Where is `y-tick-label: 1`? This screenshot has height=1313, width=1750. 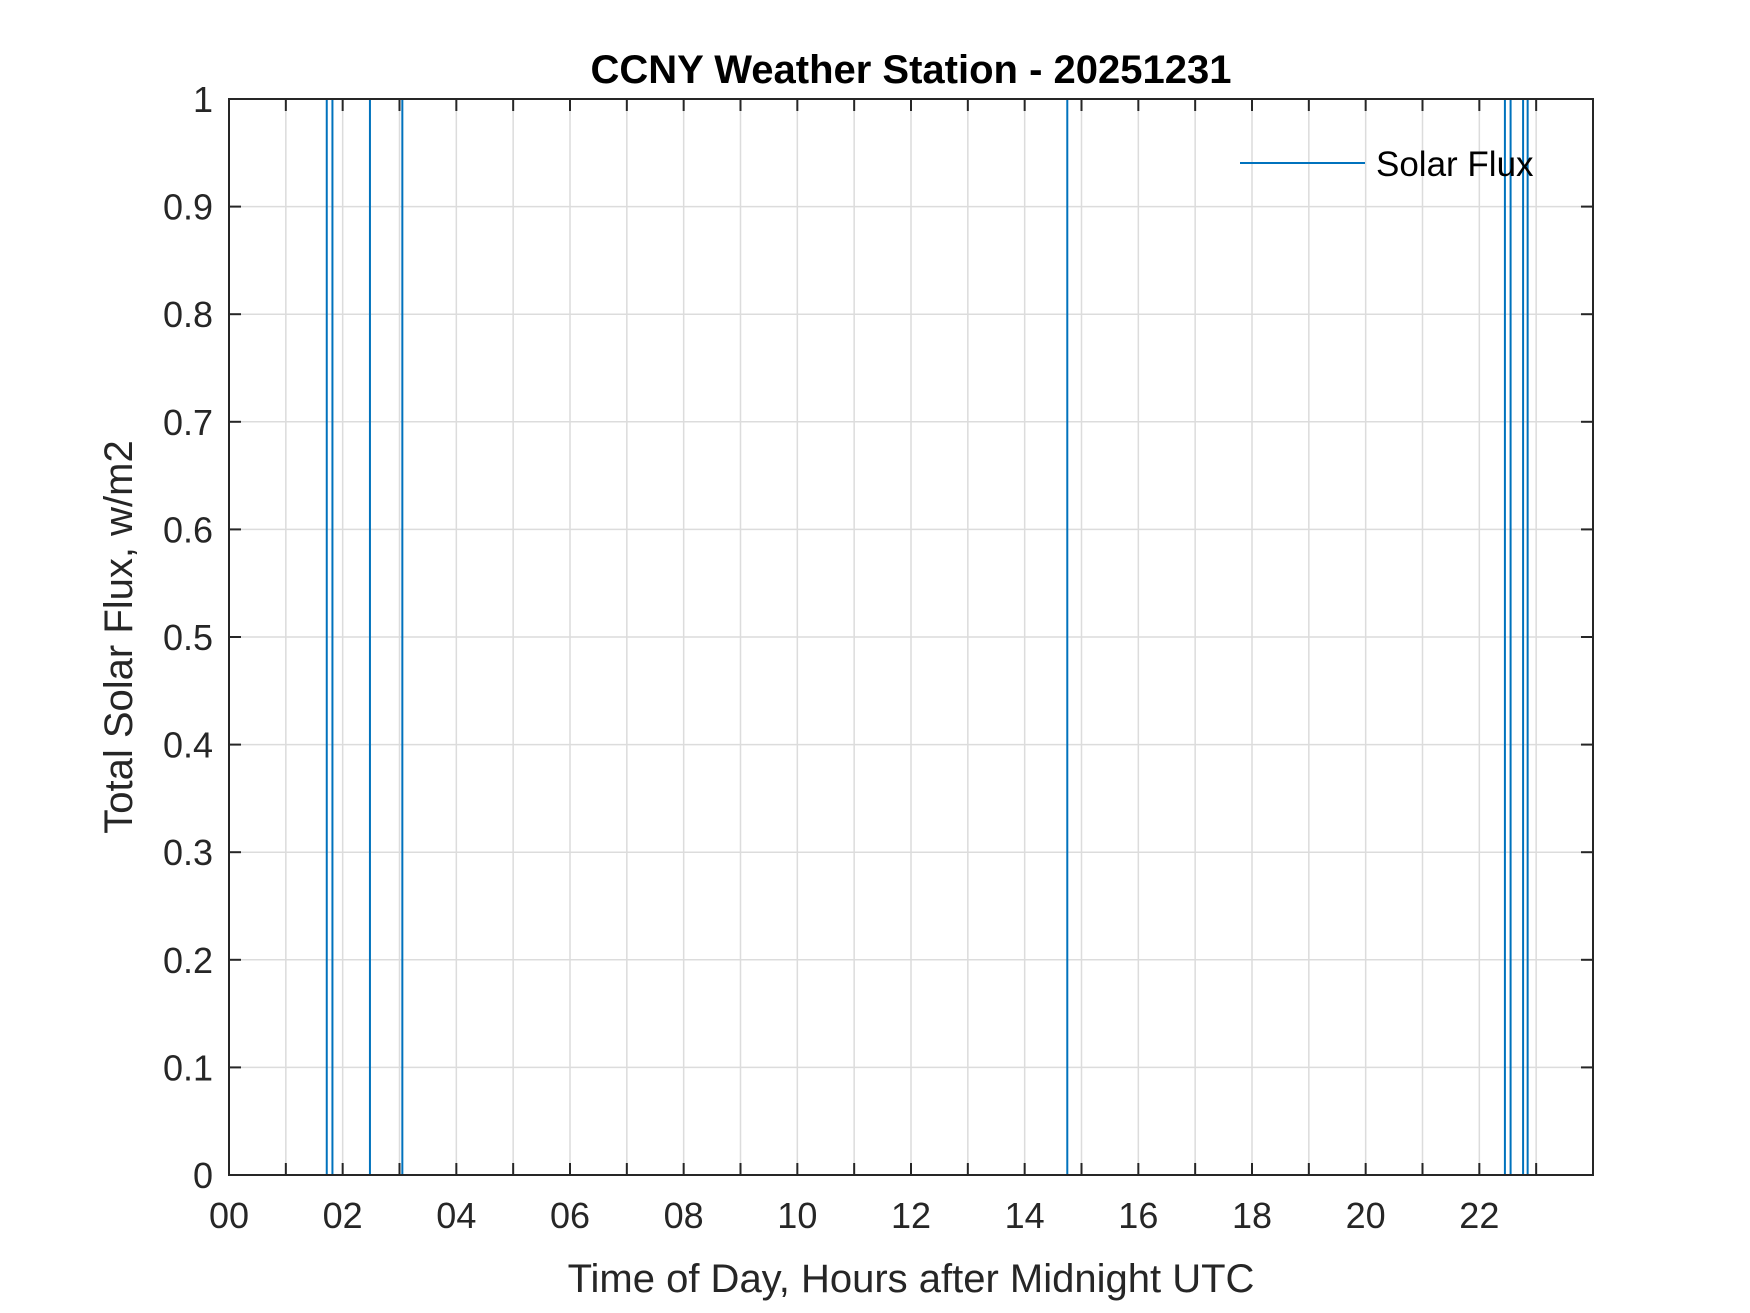 y-tick-label: 1 is located at coordinates (203, 99).